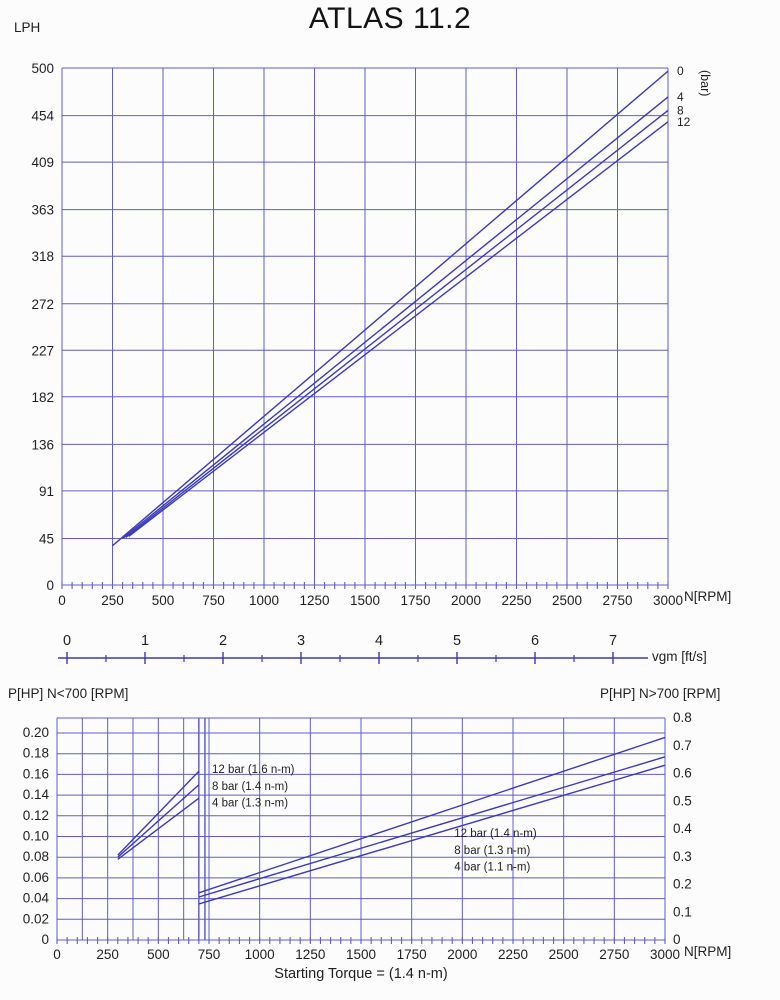 The image size is (780, 1000). I want to click on svg-text: 0.1, so click(682, 911).